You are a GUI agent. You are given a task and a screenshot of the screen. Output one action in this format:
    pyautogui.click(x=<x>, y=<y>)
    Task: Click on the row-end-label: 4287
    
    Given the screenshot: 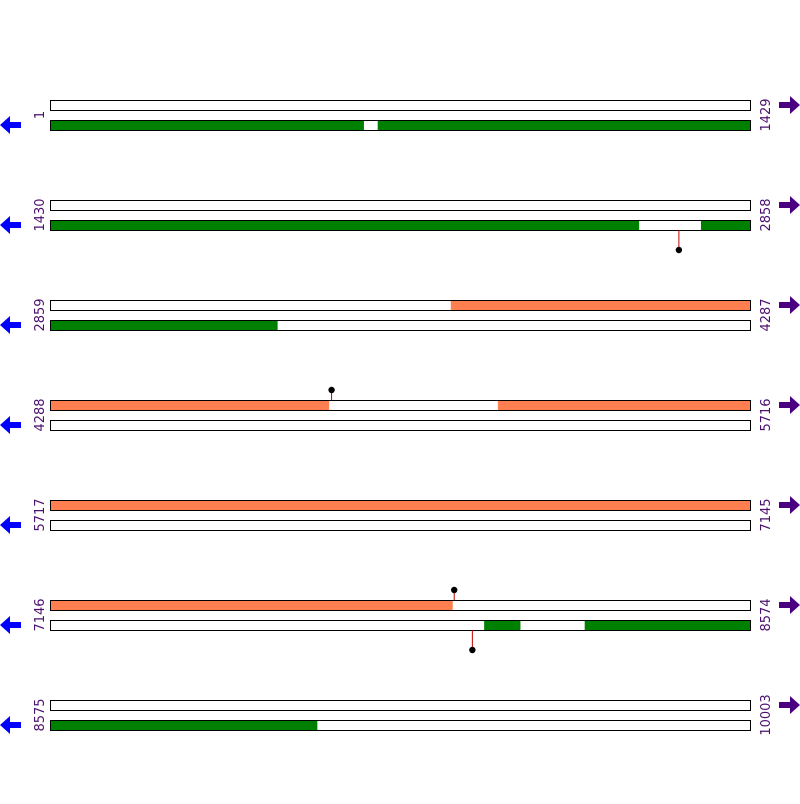 What is the action you would take?
    pyautogui.click(x=766, y=314)
    